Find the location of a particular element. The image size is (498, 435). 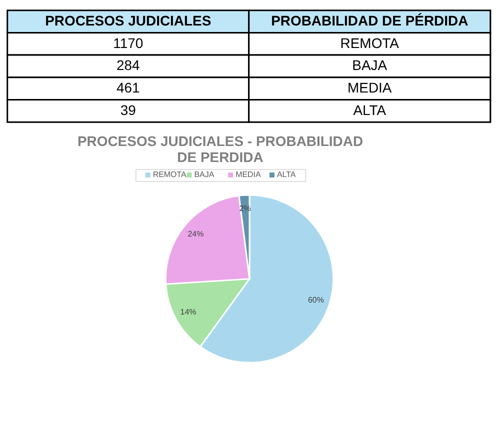

legend-label: REMOTA is located at coordinates (169, 175).